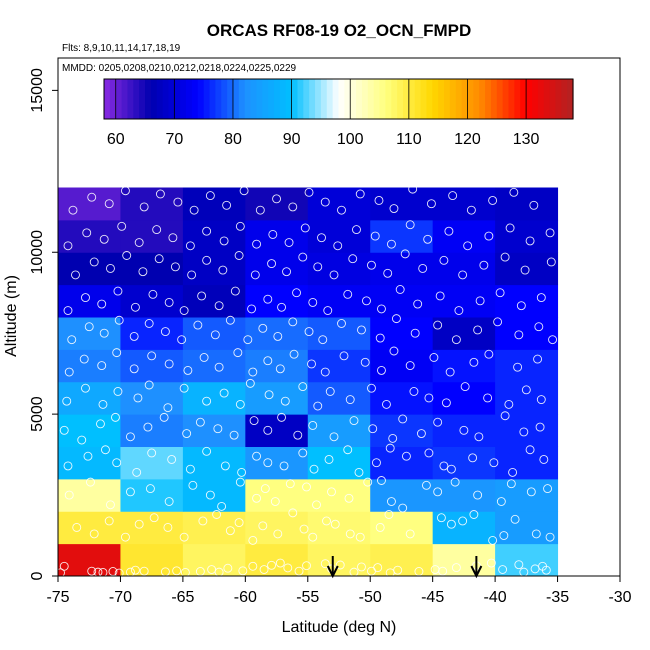  Describe the element at coordinates (37, 90) in the screenshot. I see `y-tick-label: 15000` at that location.